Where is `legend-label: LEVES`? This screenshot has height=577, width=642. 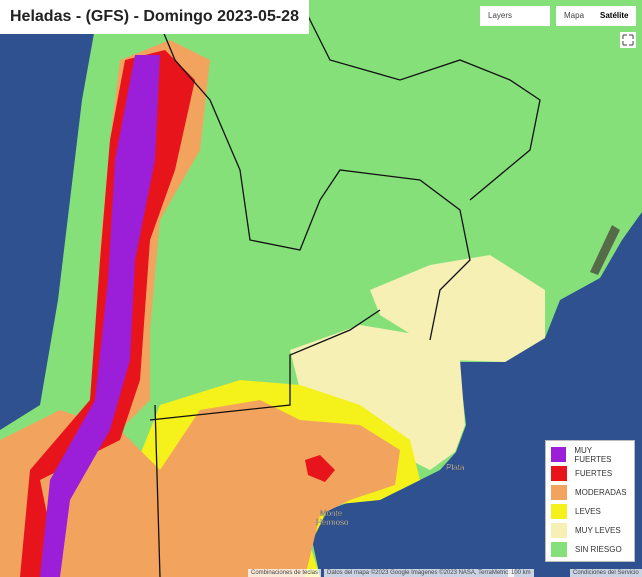
legend-label: LEVES is located at coordinates (588, 511).